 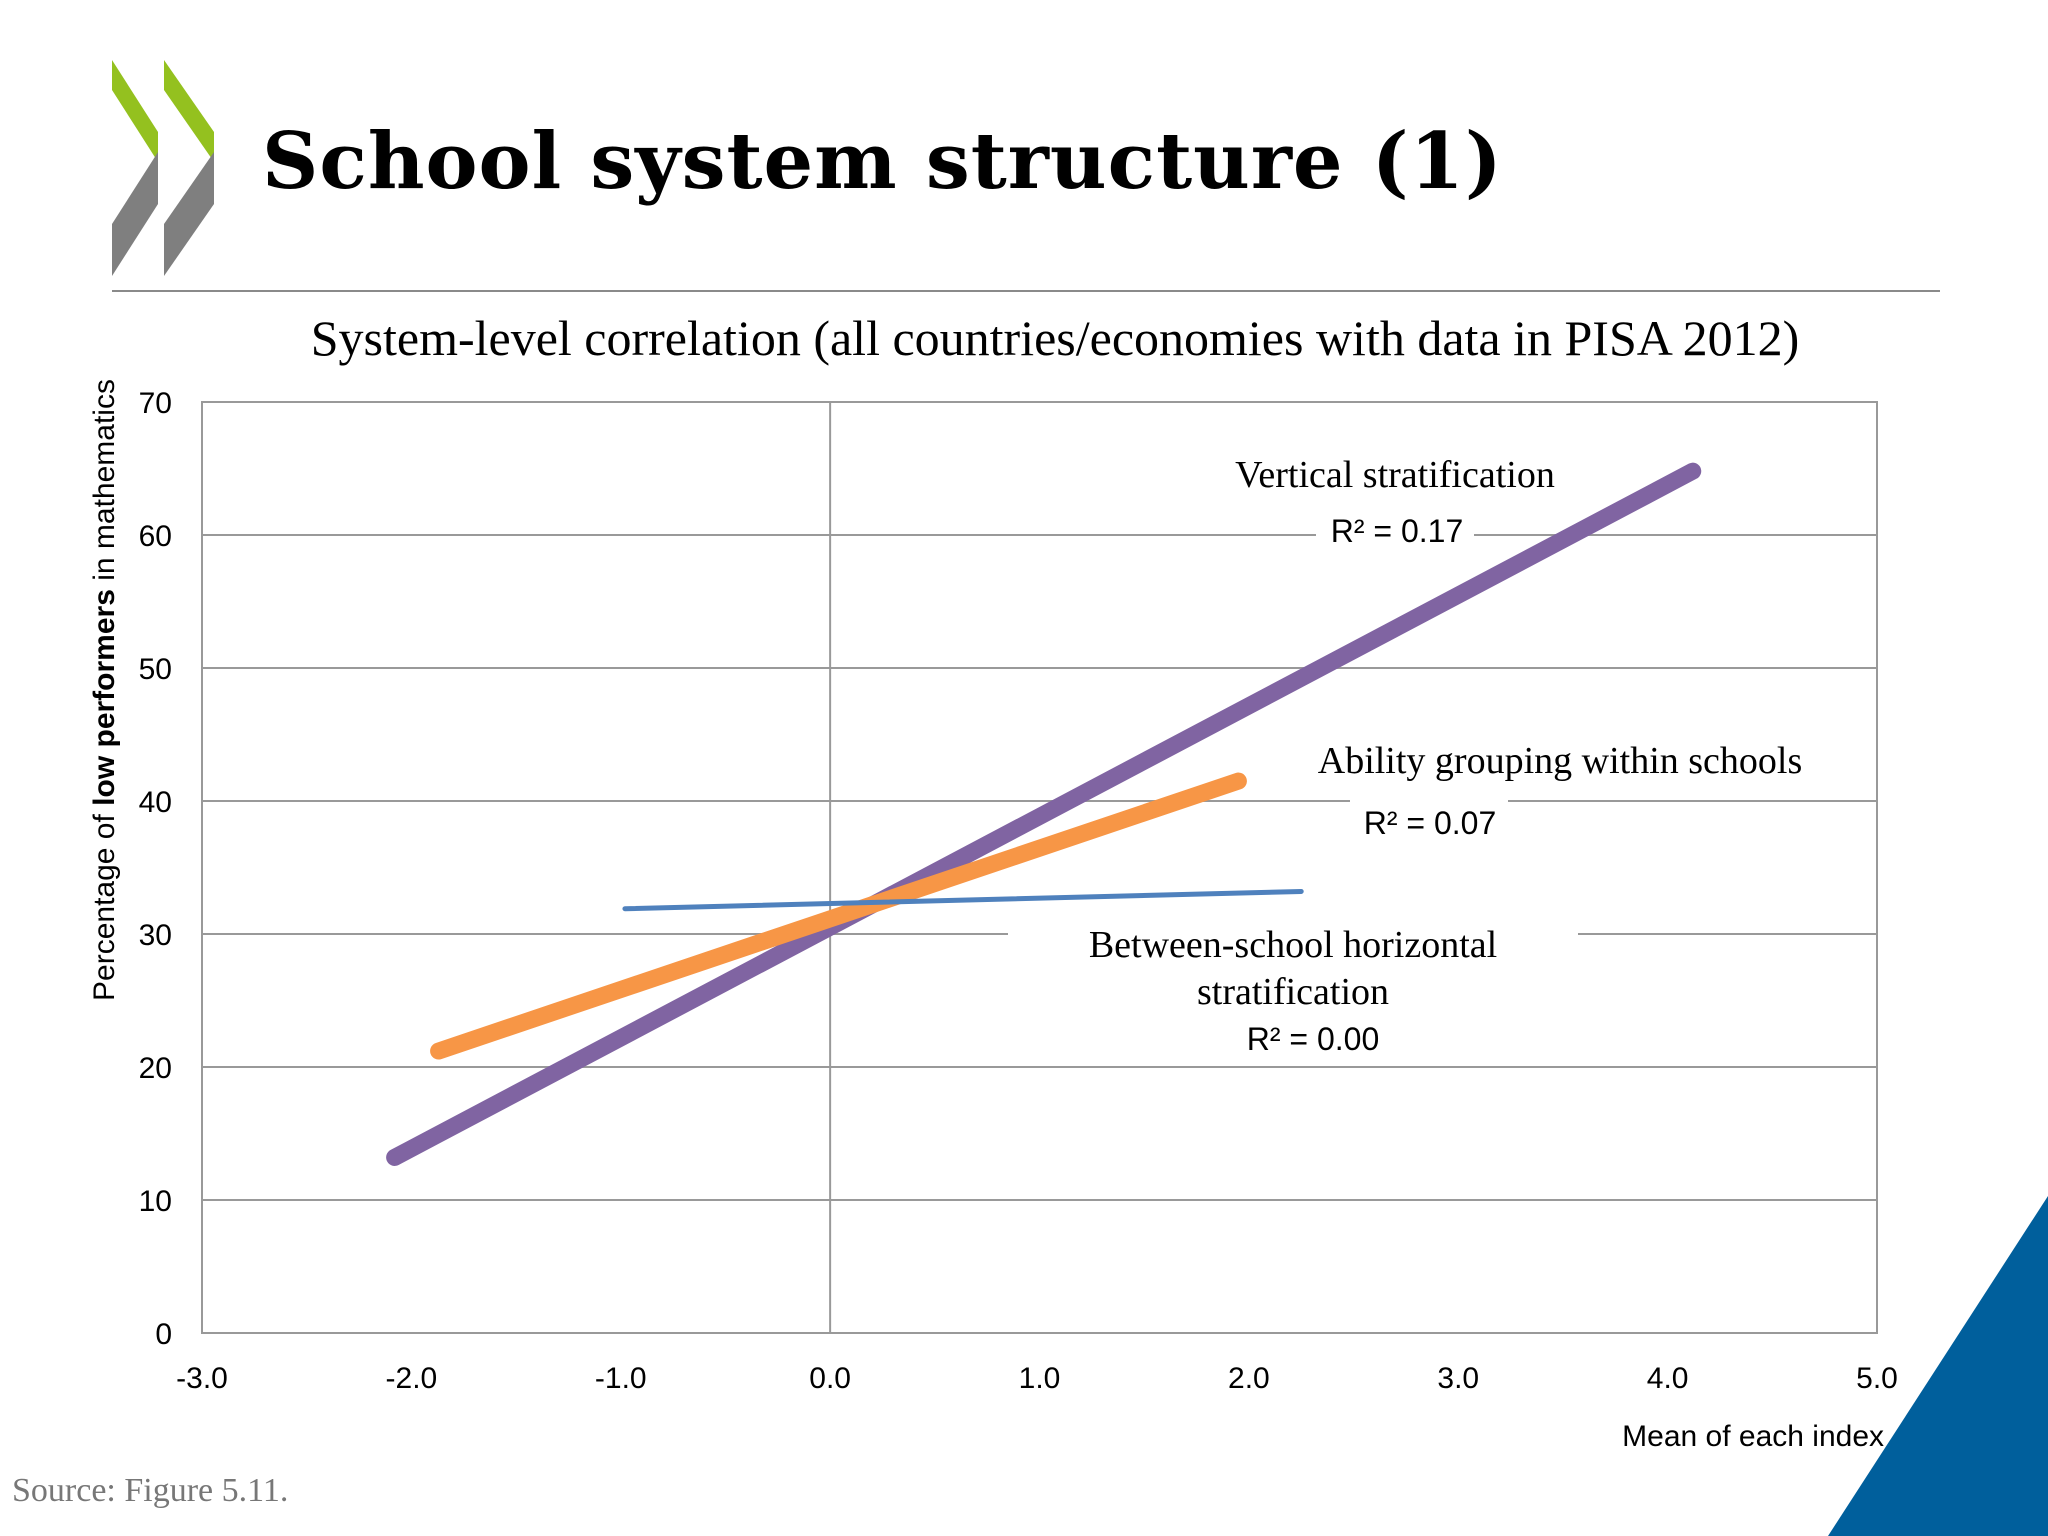 I want to click on ability-r2-mask, so click(x=1429, y=822).